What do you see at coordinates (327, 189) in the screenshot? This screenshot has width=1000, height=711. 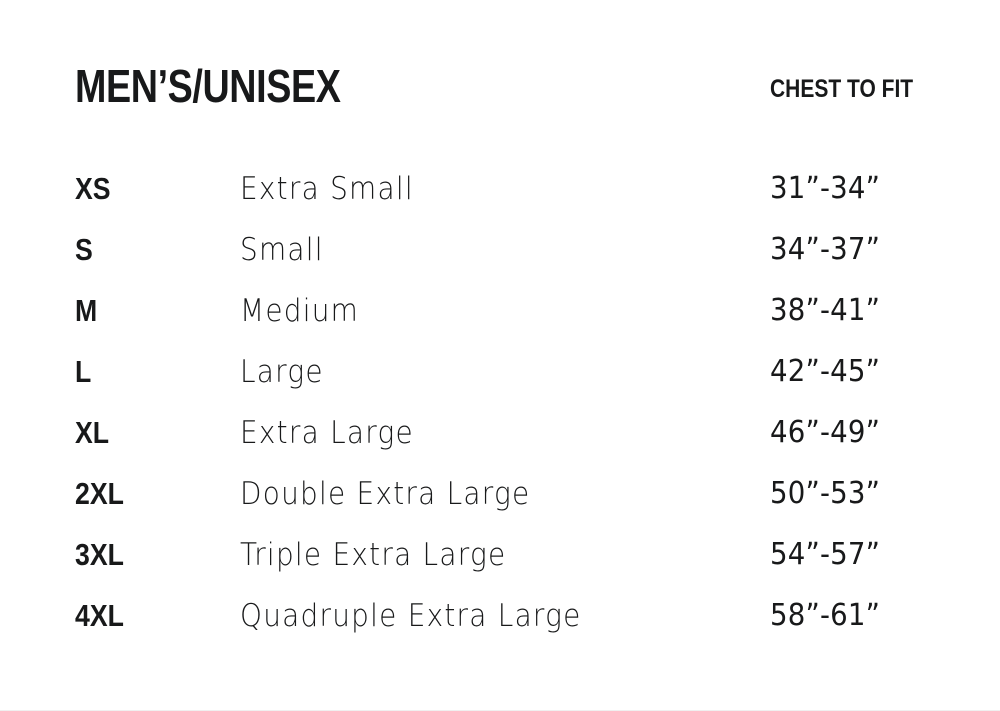 I see `size-name: Extra Small` at bounding box center [327, 189].